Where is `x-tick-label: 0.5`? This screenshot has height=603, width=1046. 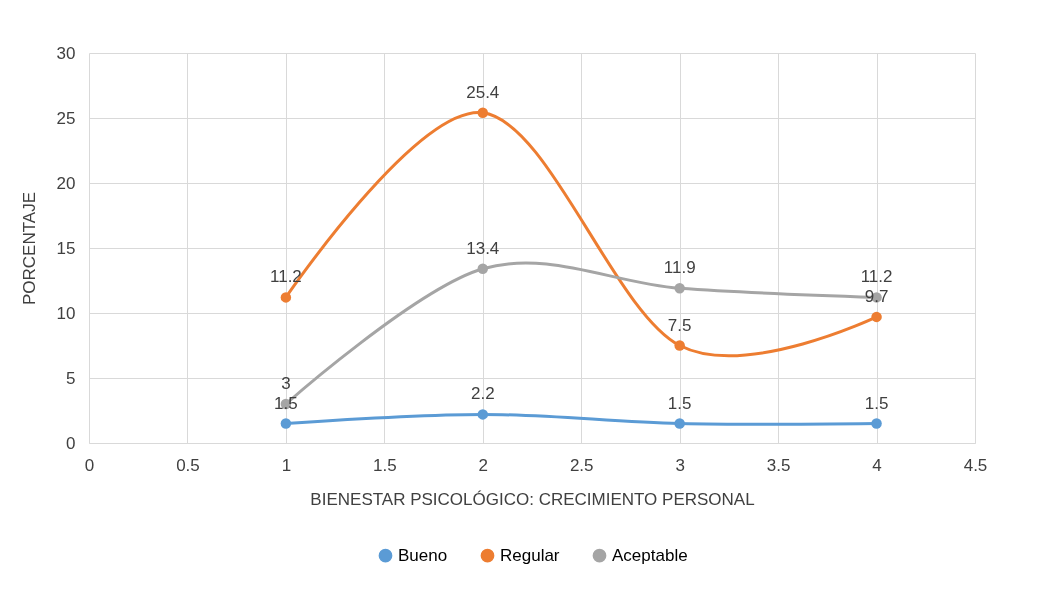 x-tick-label: 0.5 is located at coordinates (188, 465).